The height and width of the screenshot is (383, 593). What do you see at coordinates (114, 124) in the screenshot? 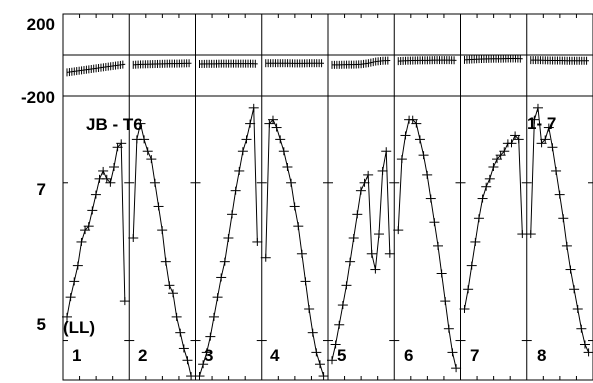
I see `chart-title: JB - T6` at bounding box center [114, 124].